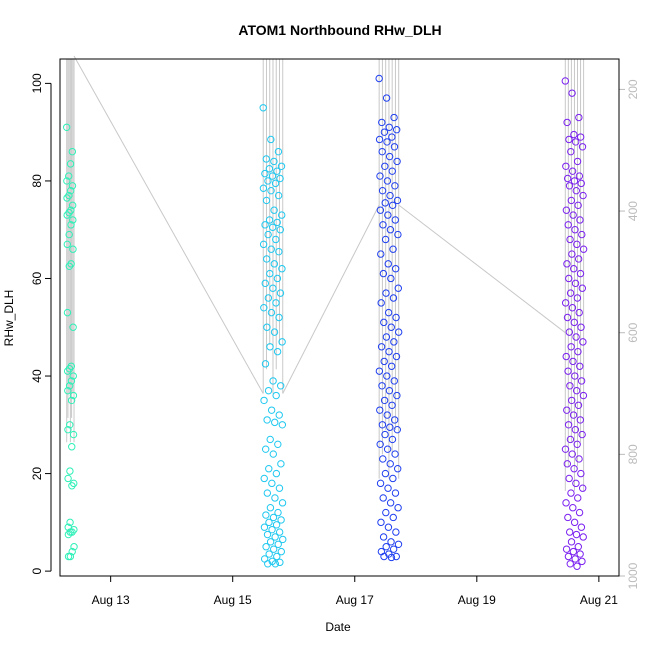  I want to click on secondary-y-tick-label: 600, so click(633, 332).